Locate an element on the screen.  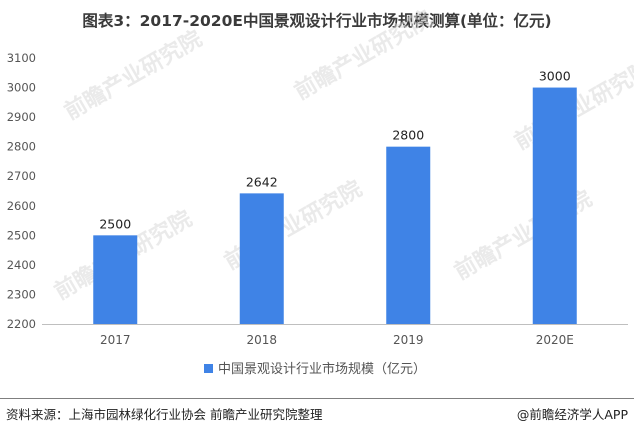
data-label: 2800 is located at coordinates (408, 135).